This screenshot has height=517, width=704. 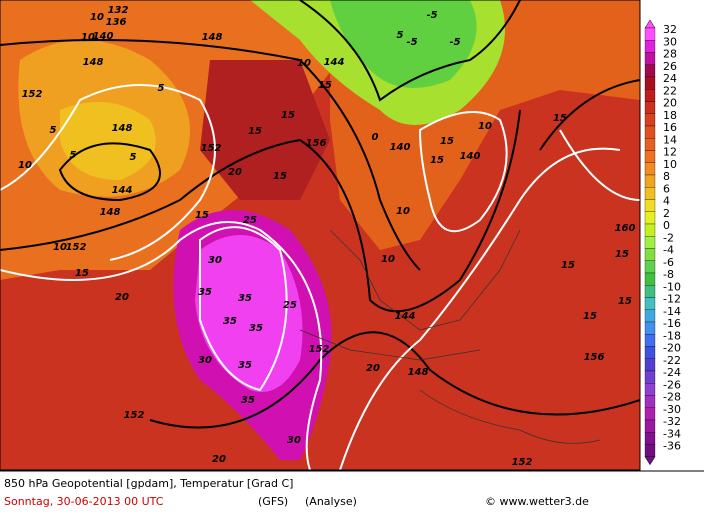 What do you see at coordinates (672, 421) in the screenshot?
I see `colorbar-label: -32` at bounding box center [672, 421].